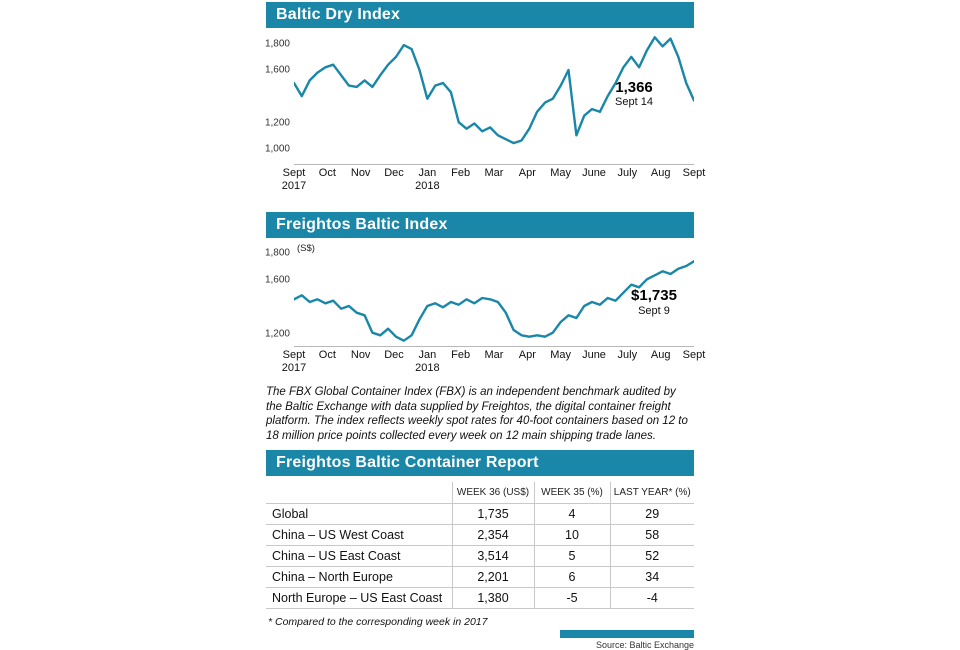 The height and width of the screenshot is (650, 960). I want to click on source-footer: Source: Baltic Exchange, so click(480, 640).